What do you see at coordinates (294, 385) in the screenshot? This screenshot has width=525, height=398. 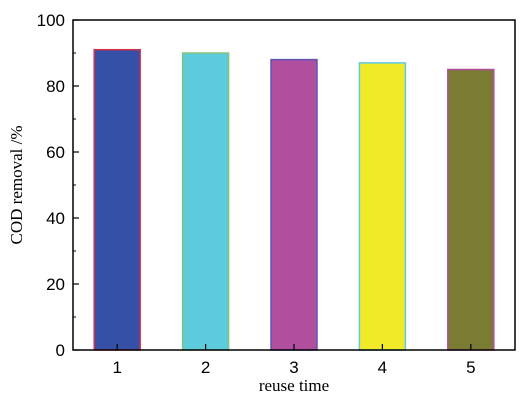 I see `x-axis-title: reuse time` at bounding box center [294, 385].